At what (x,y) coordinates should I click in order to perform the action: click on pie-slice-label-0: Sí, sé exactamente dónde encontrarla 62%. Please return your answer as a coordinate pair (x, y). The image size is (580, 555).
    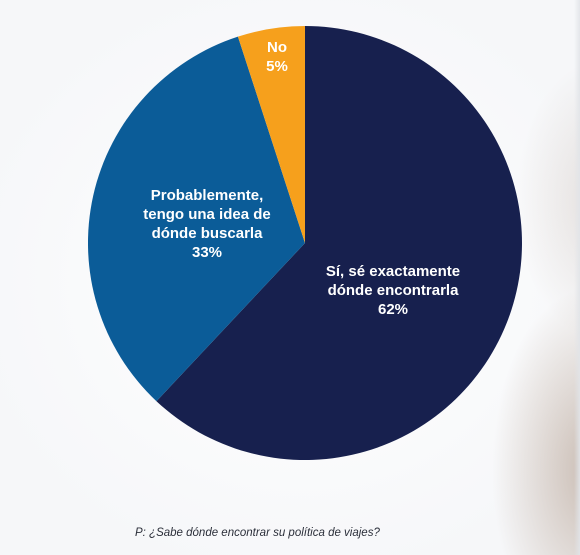
    Looking at the image, I should click on (393, 290).